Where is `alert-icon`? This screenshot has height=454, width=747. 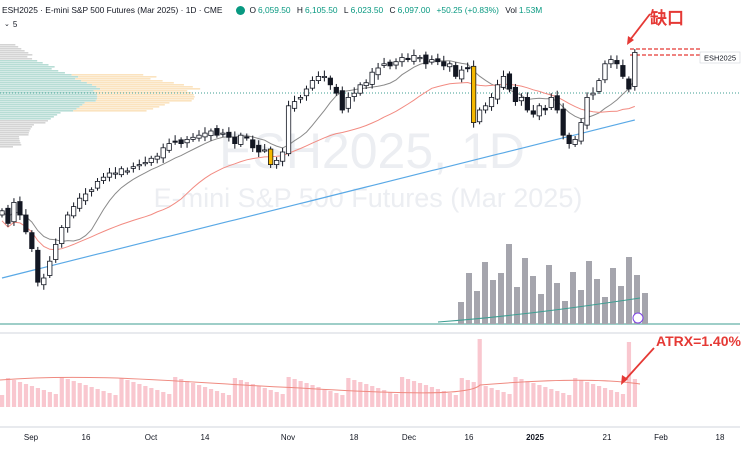 alert-icon is located at coordinates (638, 318).